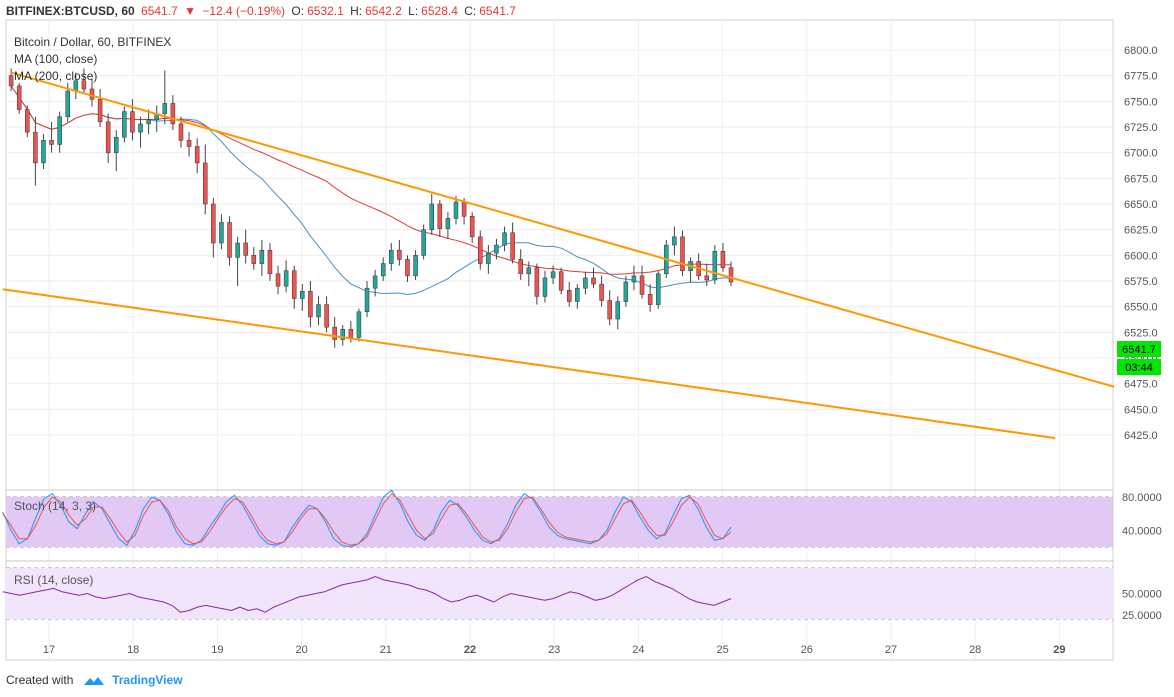 This screenshot has width=1174, height=697. Describe the element at coordinates (470, 11) in the screenshot. I see `close-label: C:` at that location.